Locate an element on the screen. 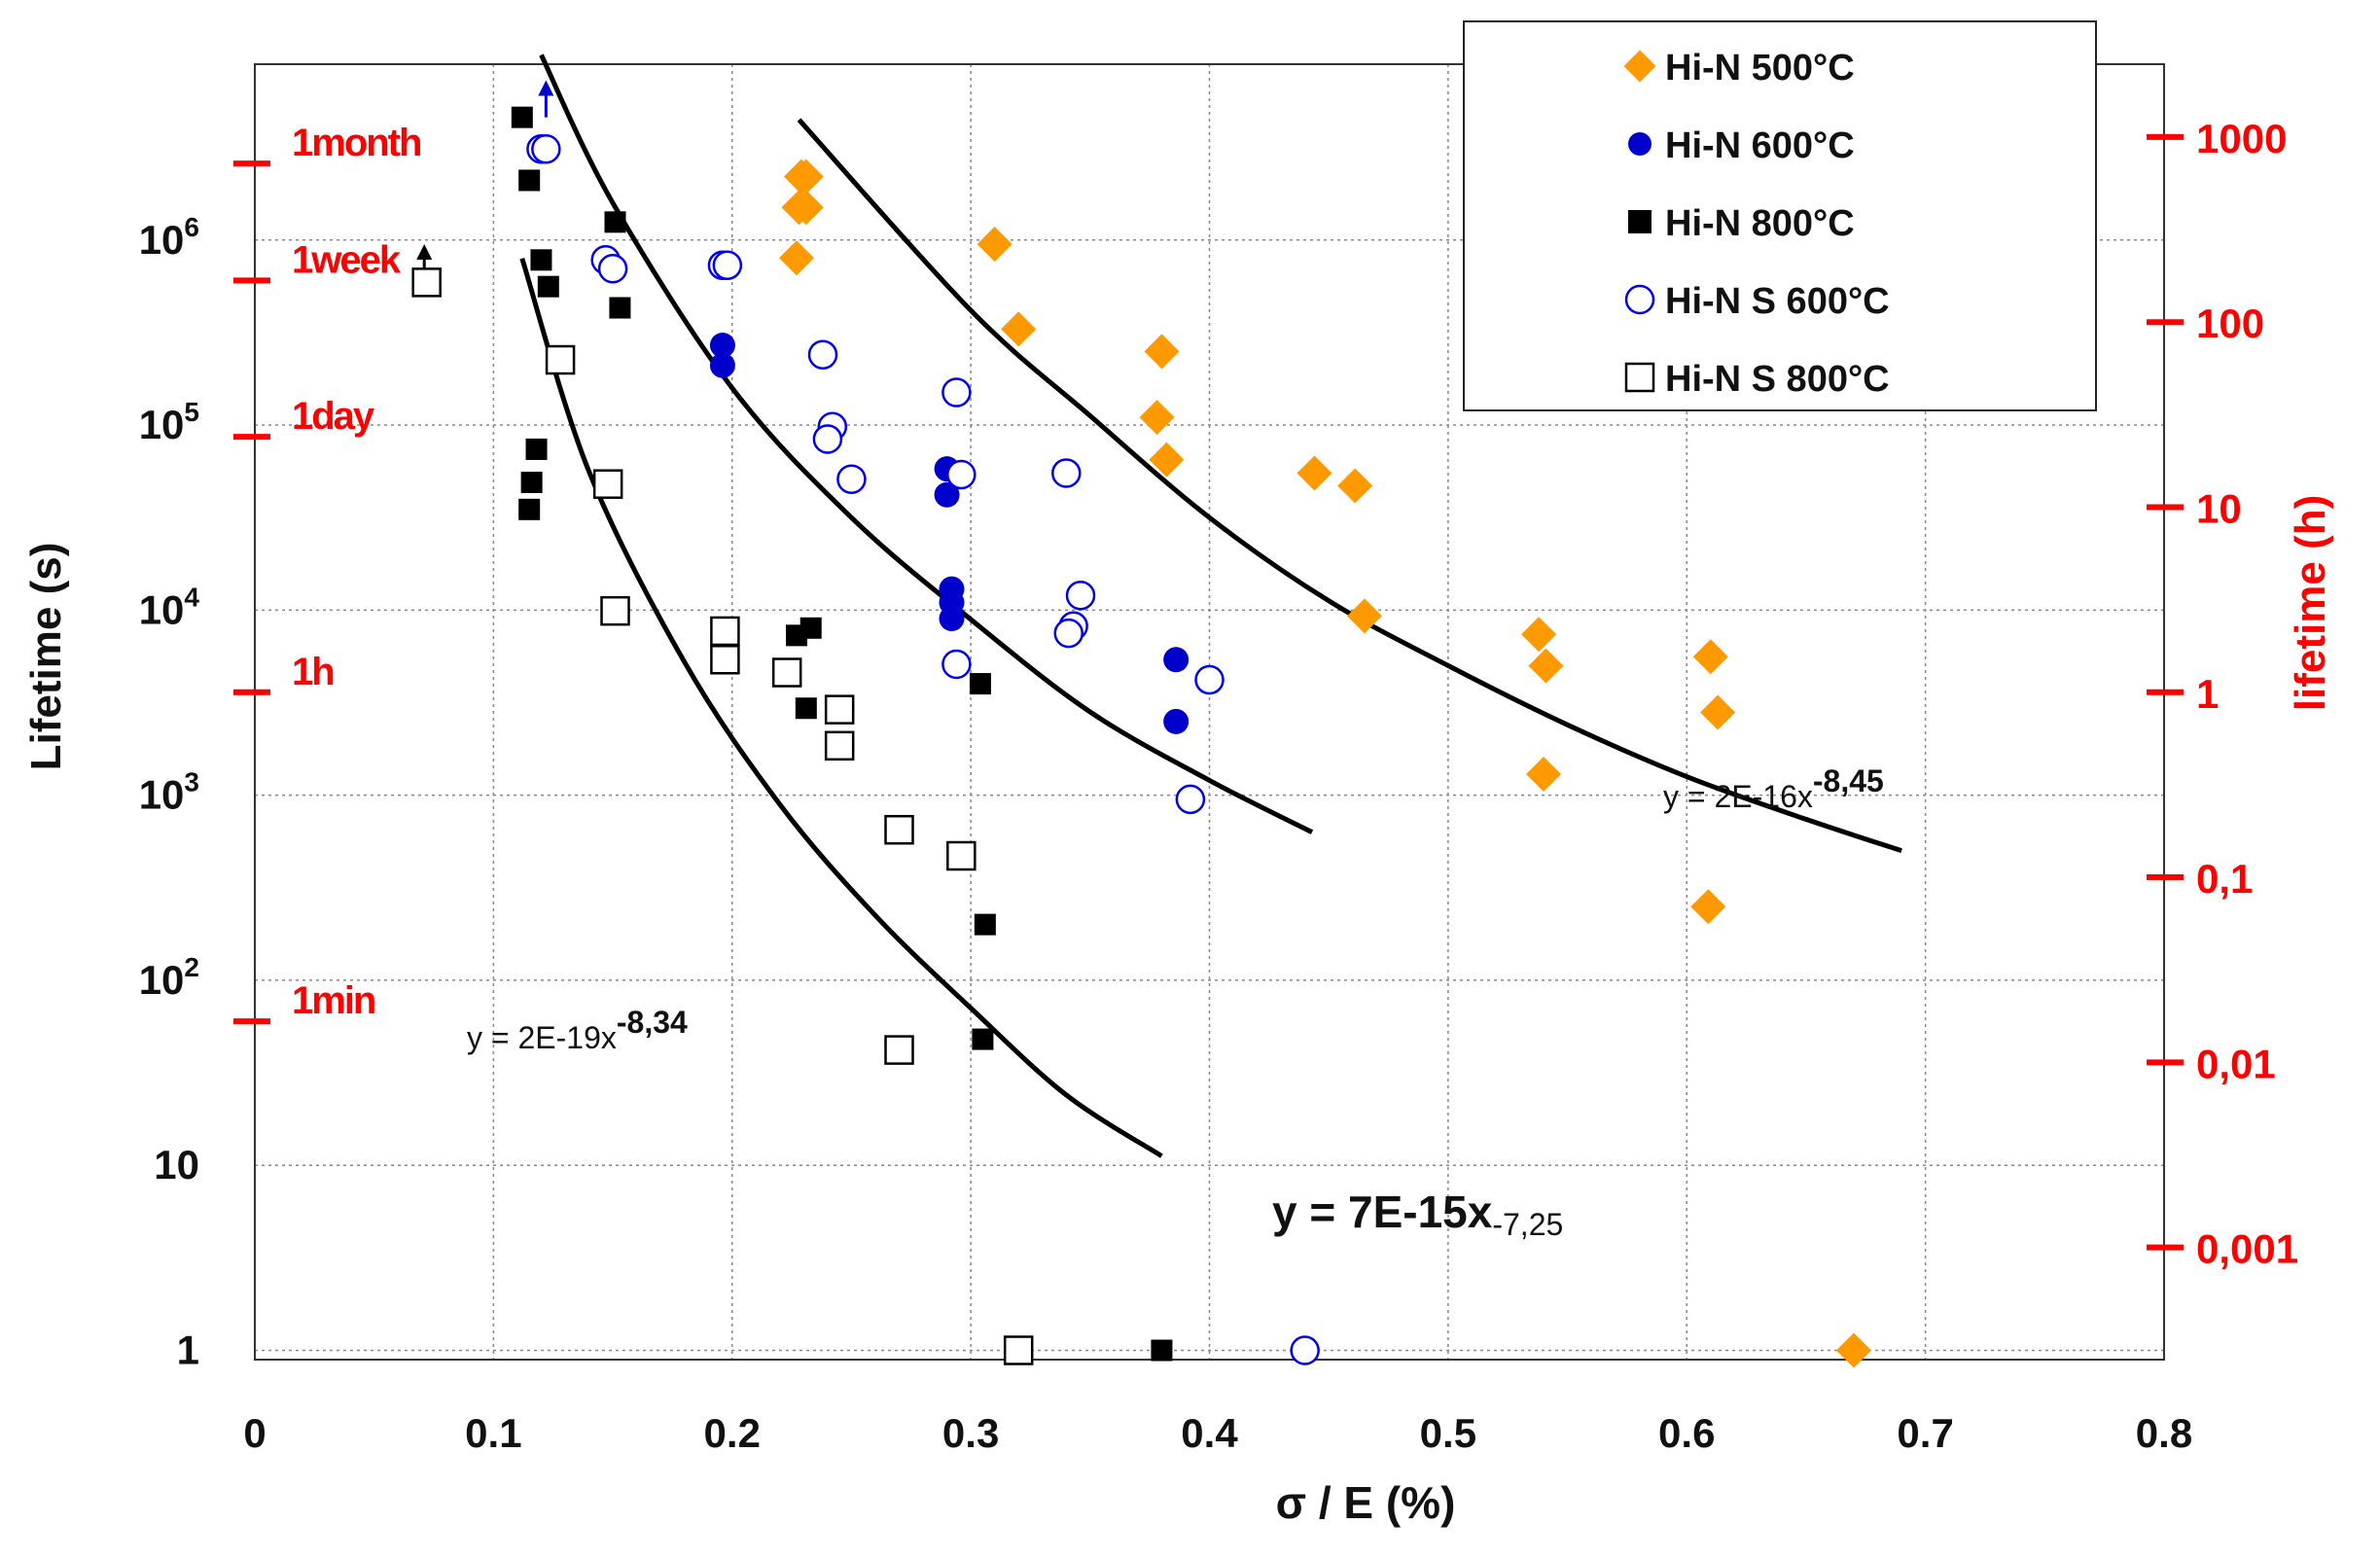 The height and width of the screenshot is (1559, 2380). y2-tick-label: 10 is located at coordinates (2219, 508).